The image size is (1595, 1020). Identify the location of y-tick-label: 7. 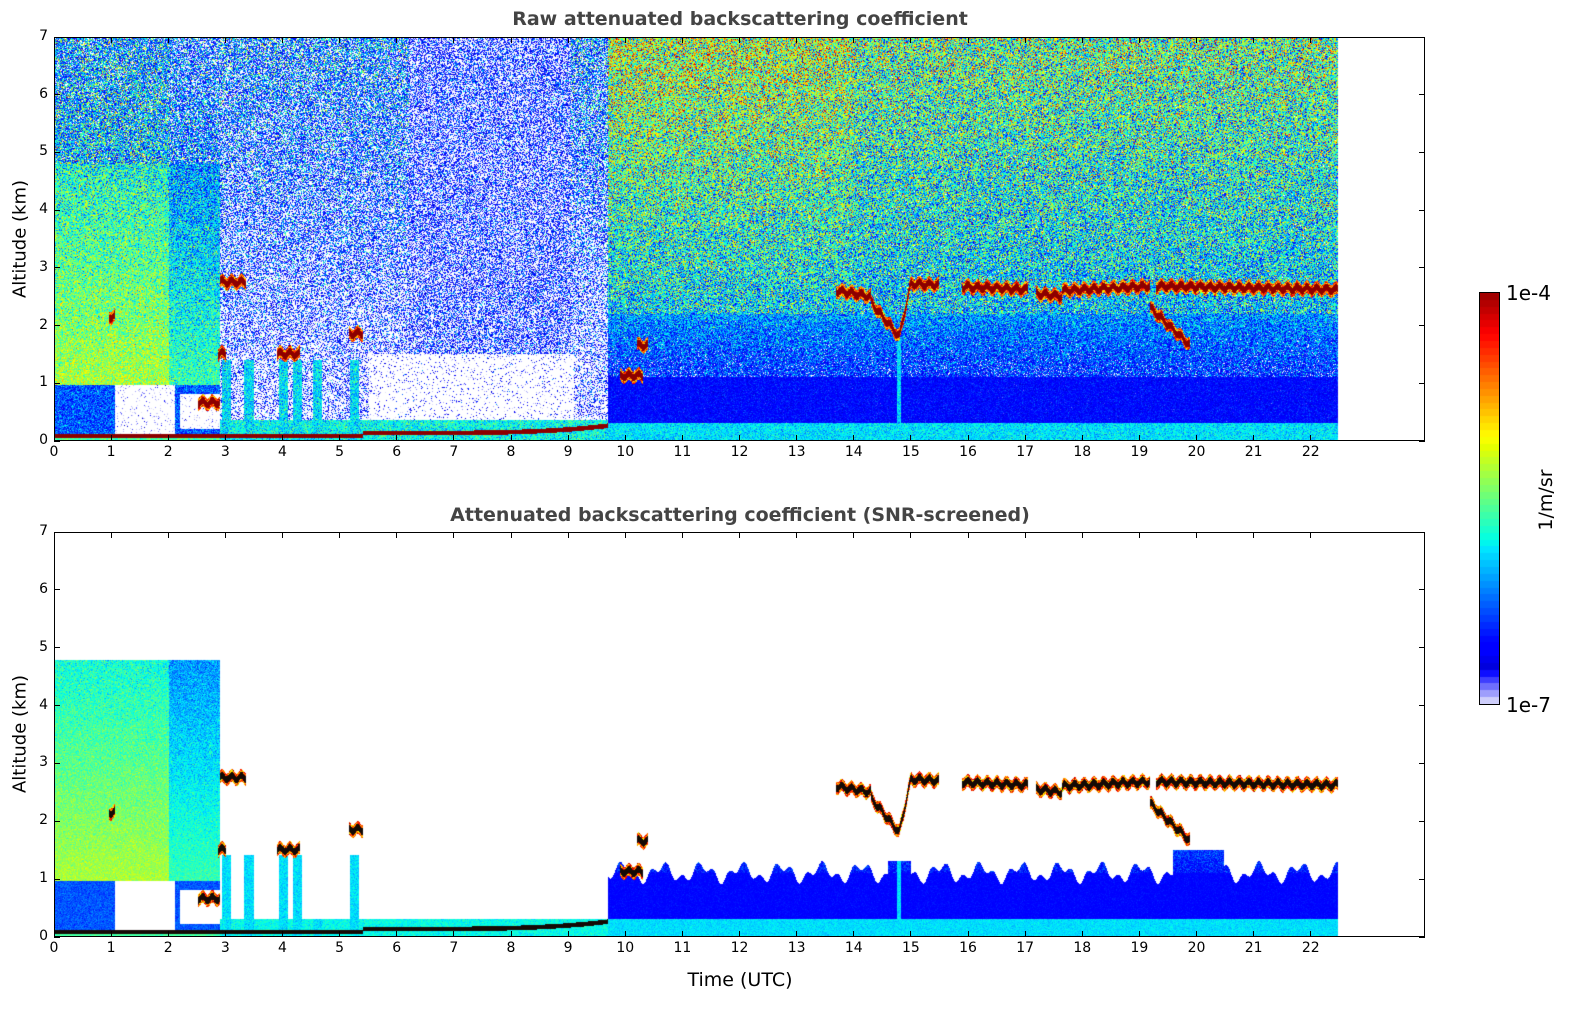
(43, 36).